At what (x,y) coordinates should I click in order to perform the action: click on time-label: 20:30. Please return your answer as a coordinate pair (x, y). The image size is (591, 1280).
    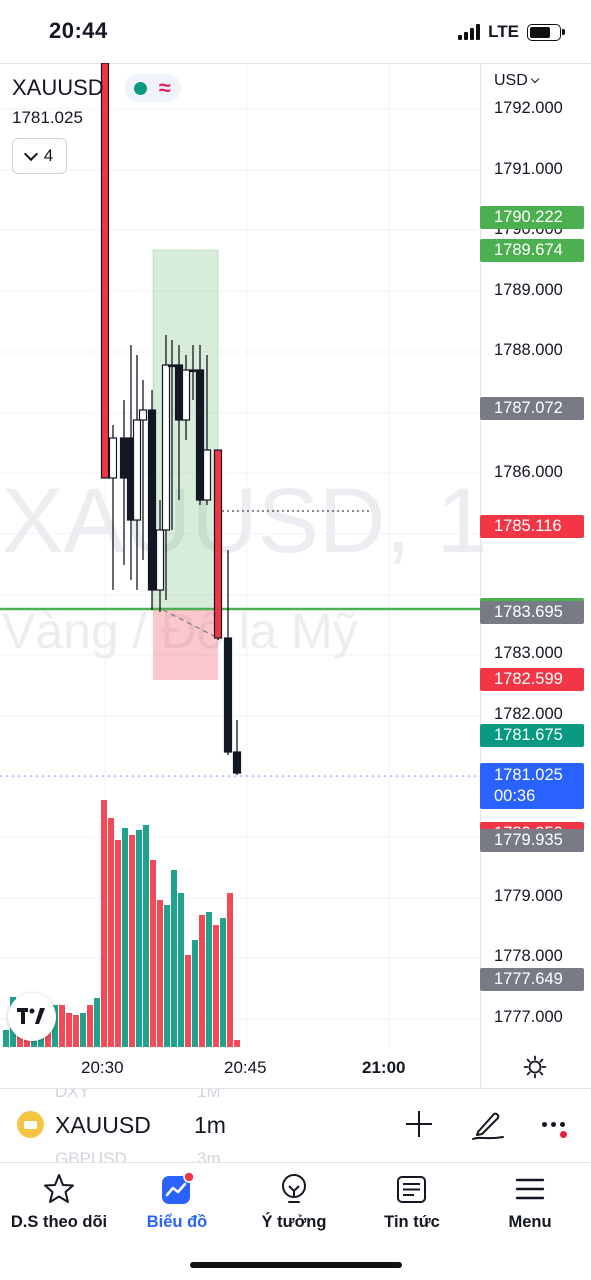
    Looking at the image, I should click on (102, 1067).